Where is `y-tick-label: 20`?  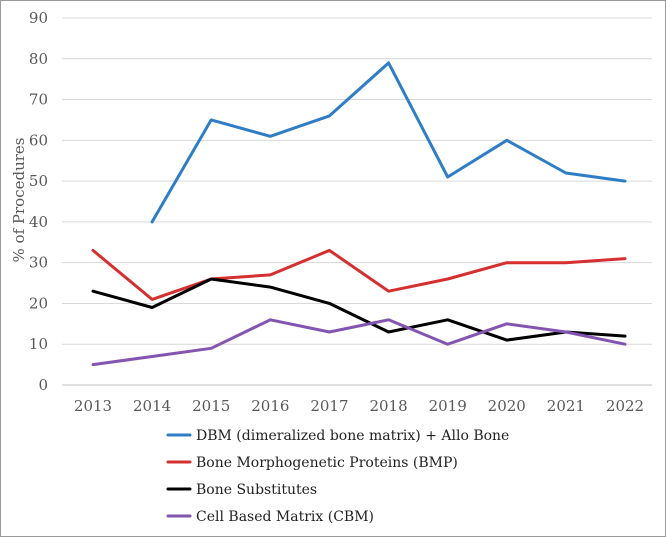
y-tick-label: 20 is located at coordinates (38, 303).